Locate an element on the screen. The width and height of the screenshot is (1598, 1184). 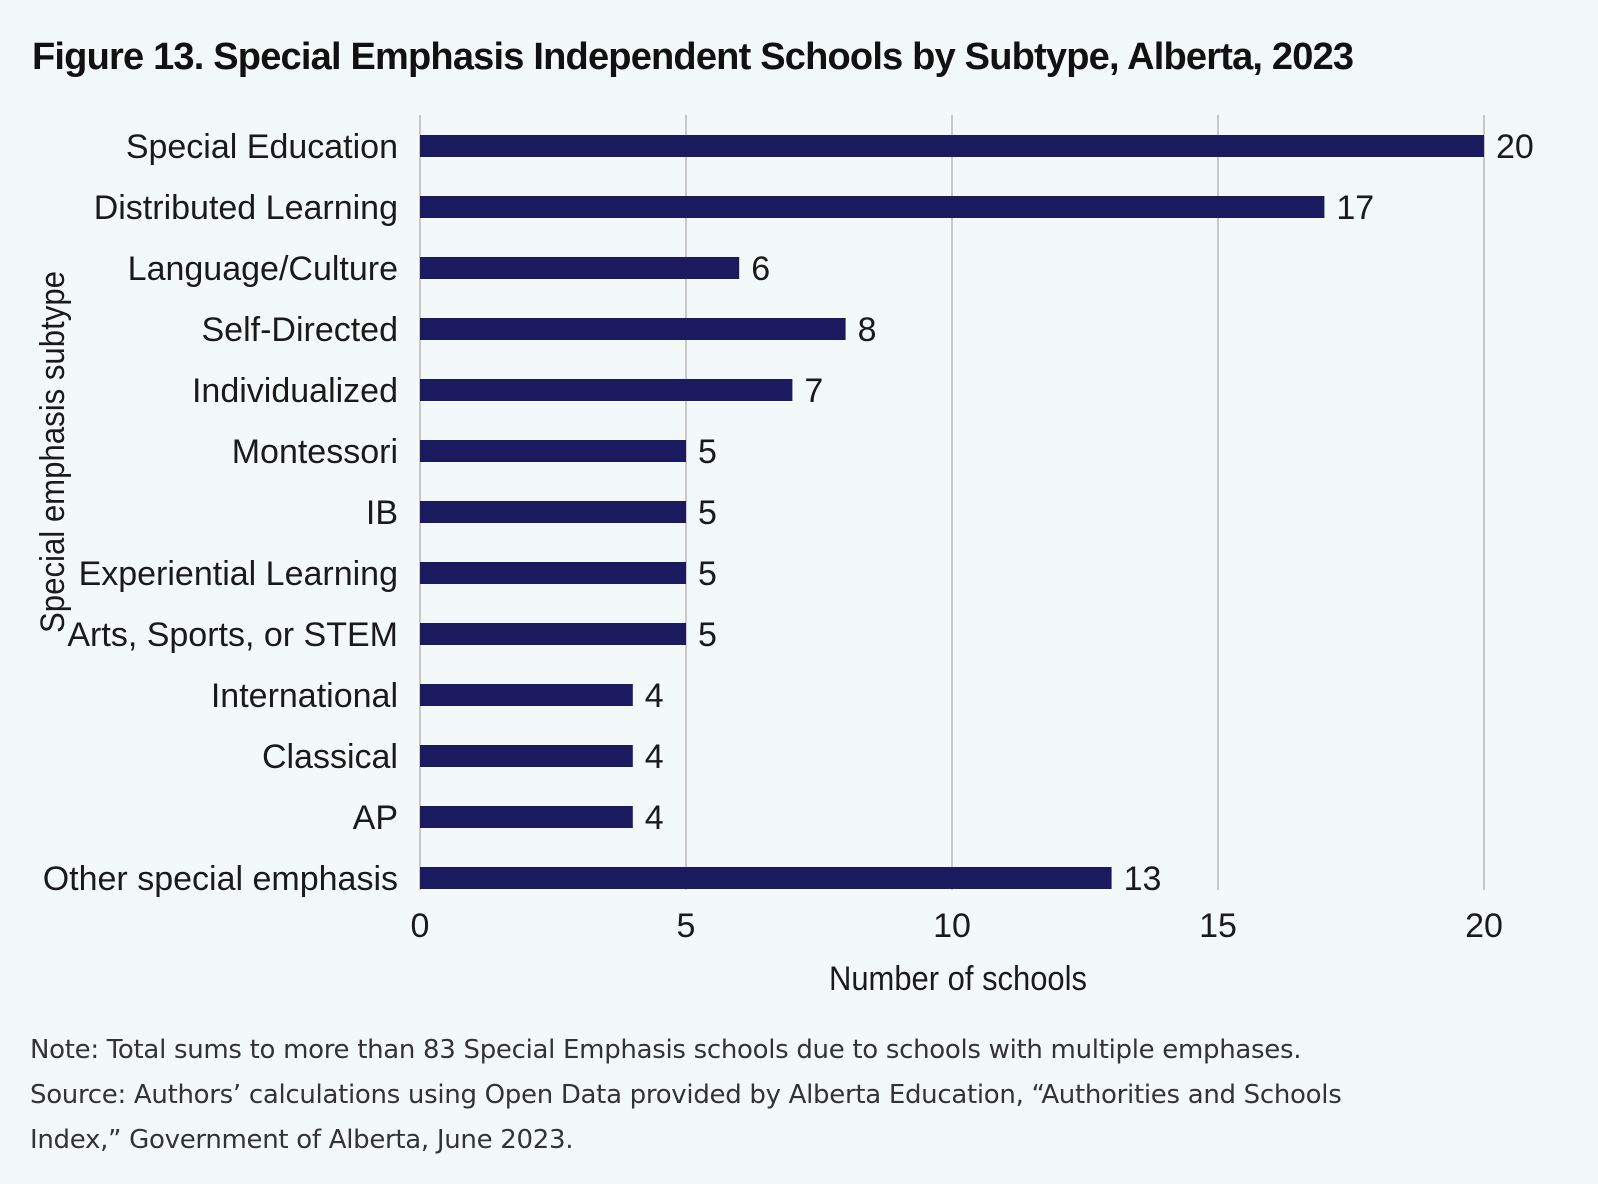
data-label: 17 is located at coordinates (1355, 208).